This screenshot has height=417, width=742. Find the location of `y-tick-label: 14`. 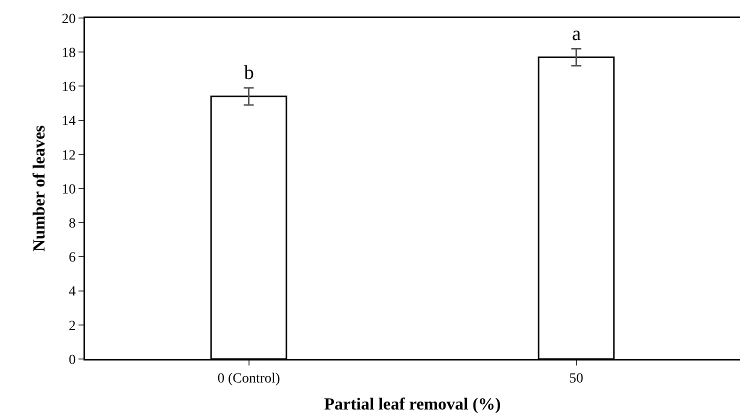

y-tick-label: 14 is located at coordinates (69, 122).